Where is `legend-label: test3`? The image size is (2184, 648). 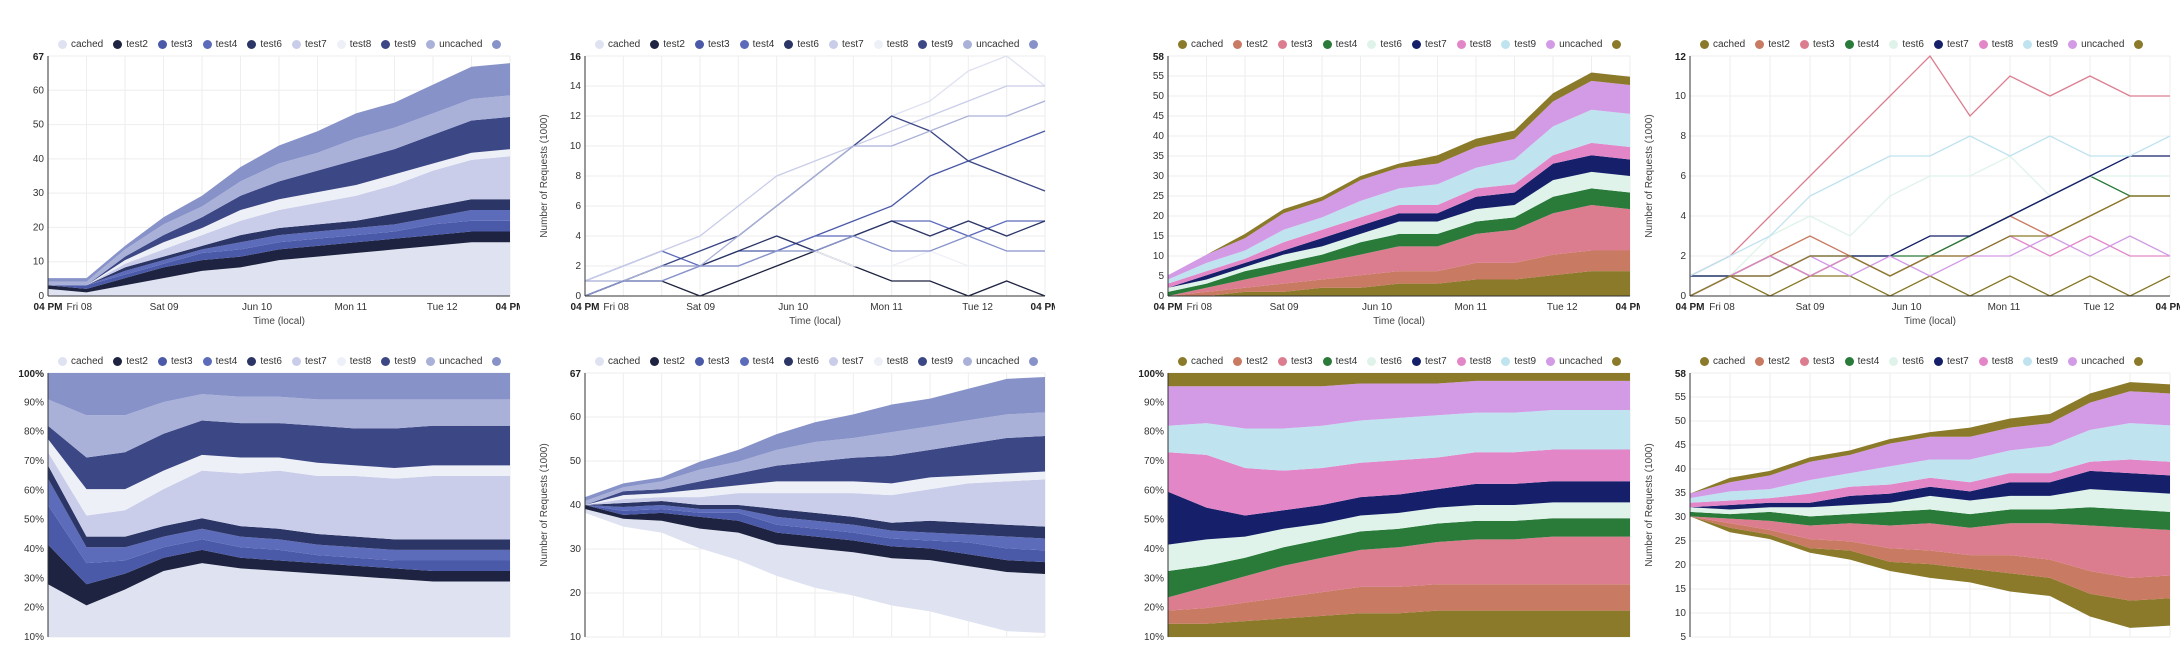
legend-label: test3 is located at coordinates (181, 44).